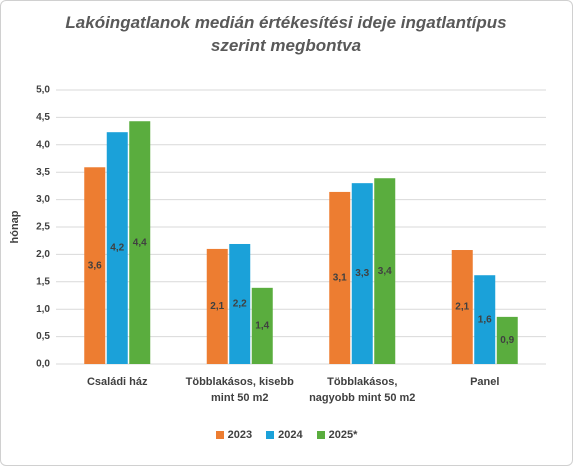 Image resolution: width=573 pixels, height=466 pixels. What do you see at coordinates (43, 144) in the screenshot?
I see `y-tick-label: 4,0` at bounding box center [43, 144].